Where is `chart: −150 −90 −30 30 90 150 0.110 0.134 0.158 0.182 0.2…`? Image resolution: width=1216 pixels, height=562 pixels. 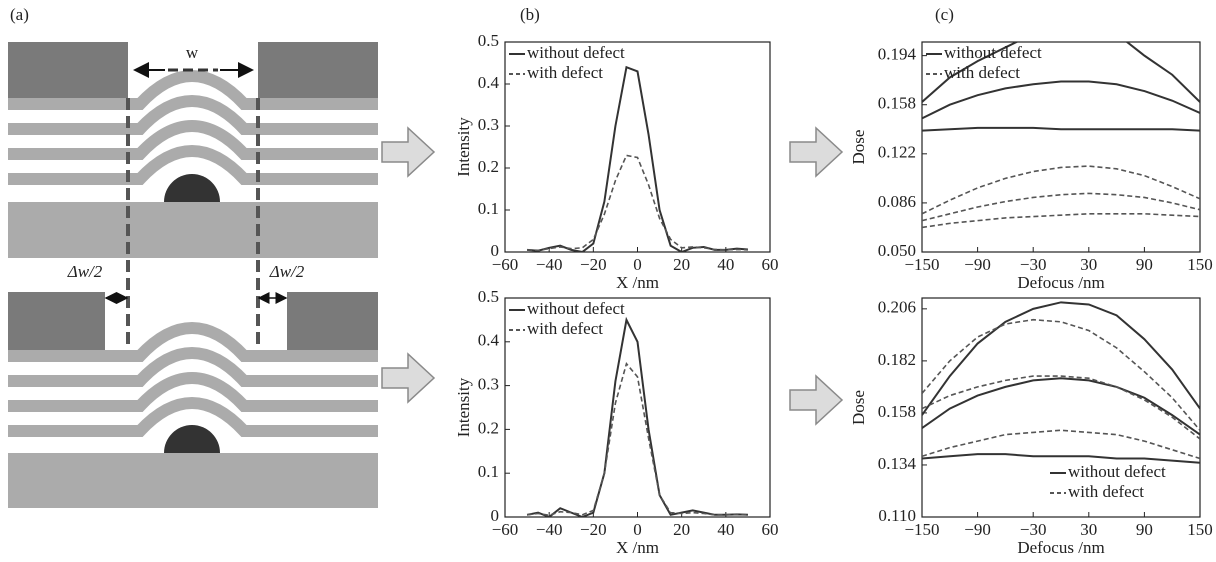
chart: −150 −90 −30 30 90 150 0.110 0.134 0.158 0.182 0.2… is located at coordinates (1031, 427).